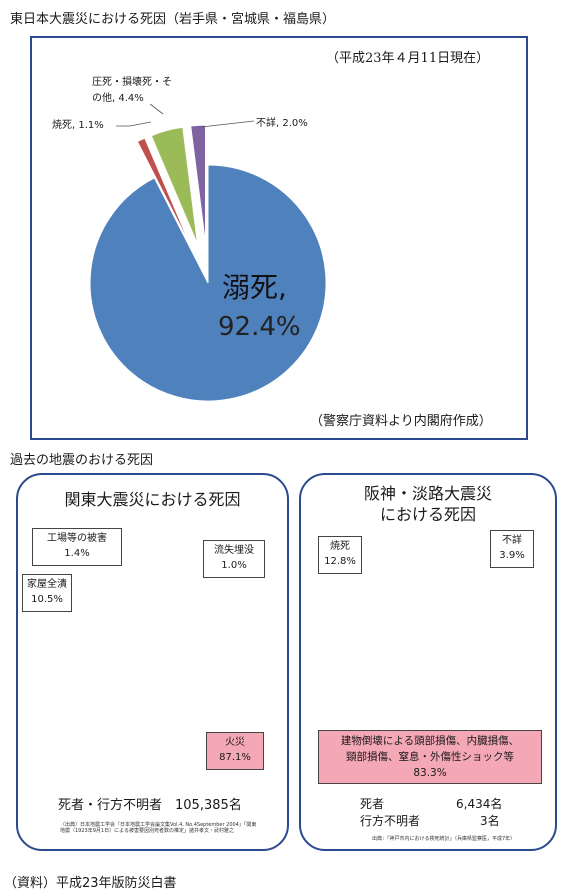 The width and height of the screenshot is (575, 895). I want to click on top-chart-heading: 東日本大震災における死因（岩手県・宮城県・福島県）, so click(173, 19).